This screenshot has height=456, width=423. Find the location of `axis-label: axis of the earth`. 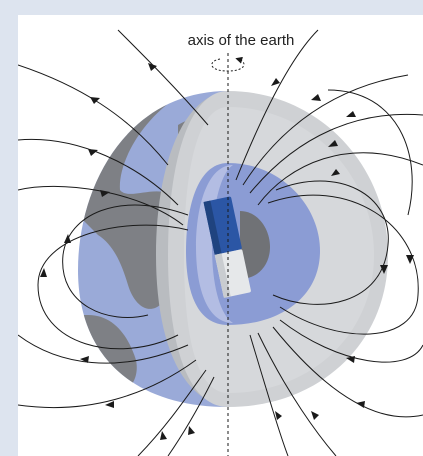

axis-label: axis of the earth is located at coordinates (241, 40).